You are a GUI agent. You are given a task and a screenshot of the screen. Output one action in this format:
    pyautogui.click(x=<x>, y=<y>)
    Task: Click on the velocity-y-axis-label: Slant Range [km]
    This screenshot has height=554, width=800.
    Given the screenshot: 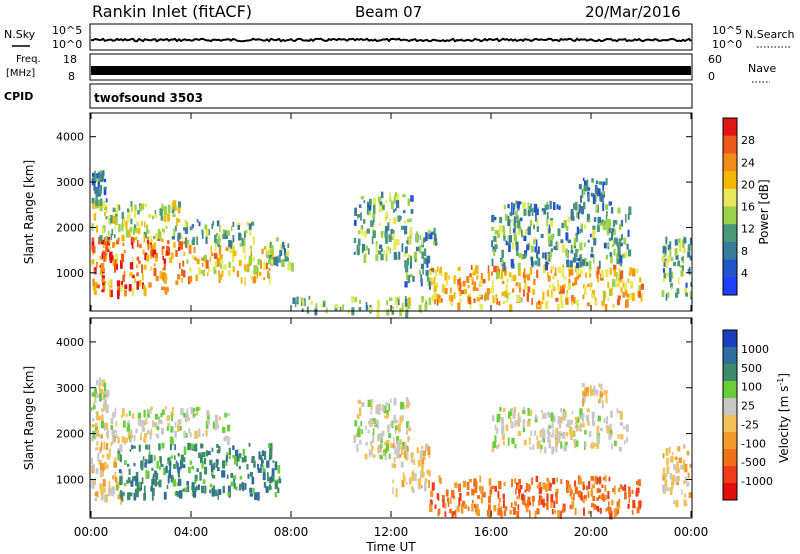 What is the action you would take?
    pyautogui.click(x=29, y=418)
    